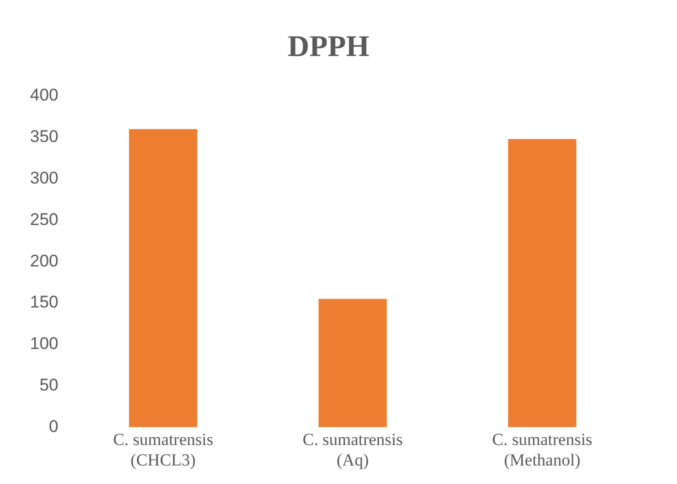 The image size is (677, 484). Describe the element at coordinates (44, 178) in the screenshot. I see `y-tick-label: 300` at that location.